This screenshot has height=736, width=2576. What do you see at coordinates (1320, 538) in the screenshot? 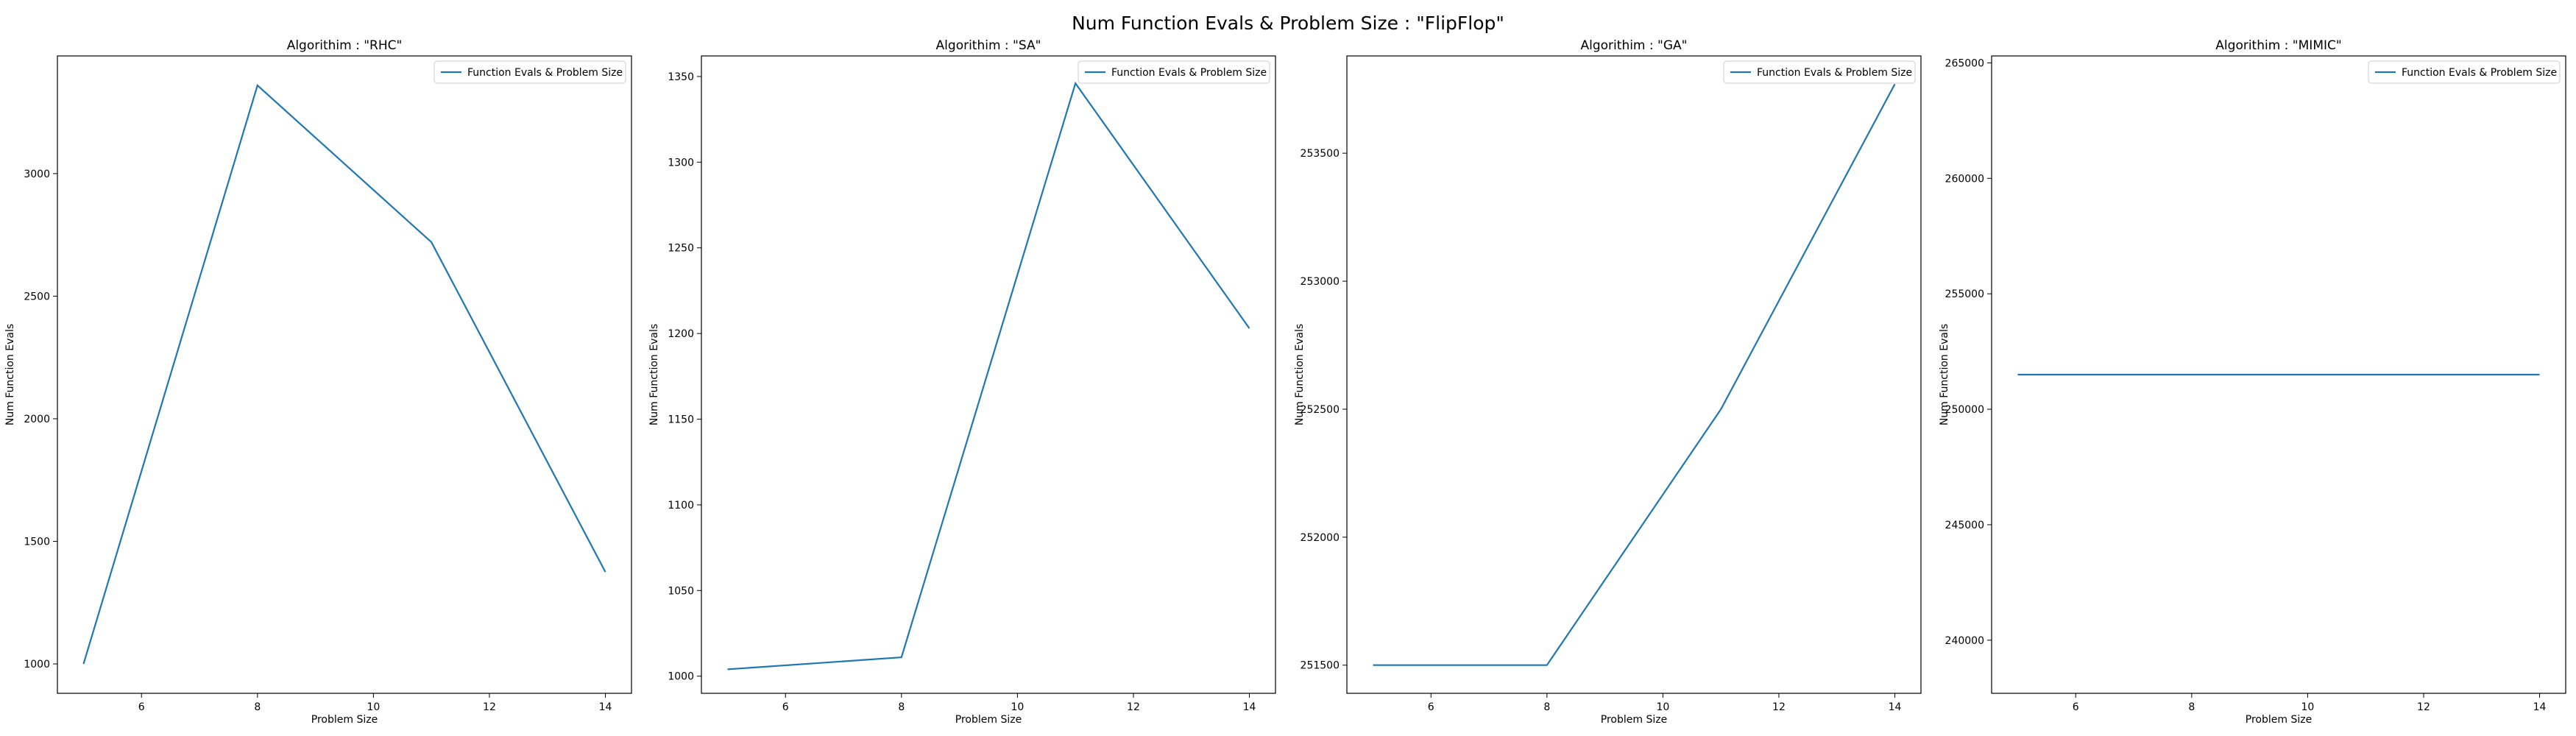
I see `y-tick-label: 252000` at bounding box center [1320, 538].